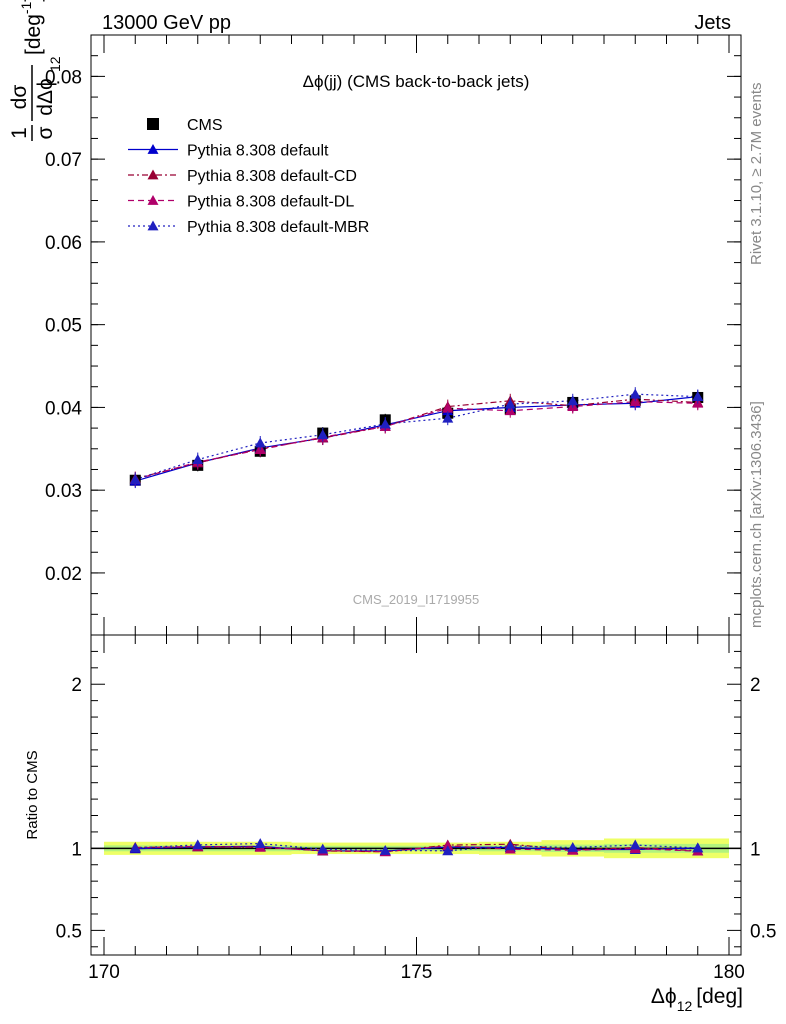 The image size is (786, 1024). Describe the element at coordinates (712, 23) in the screenshot. I see `category-label: Jets` at that location.